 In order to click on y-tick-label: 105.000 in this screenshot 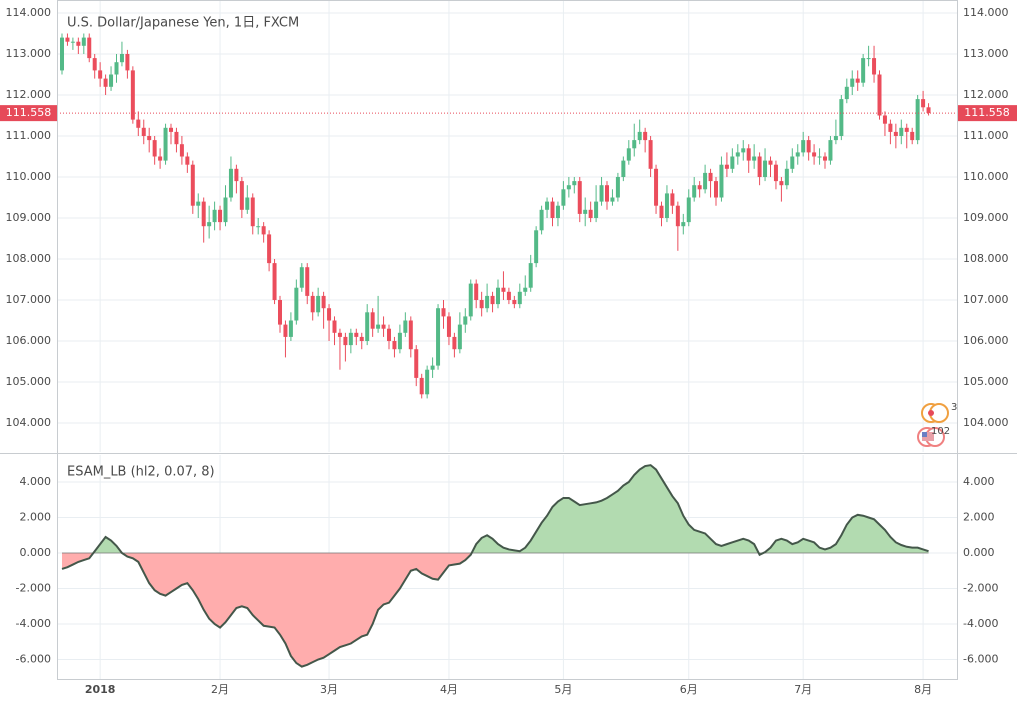, I will do `click(29, 381)`.